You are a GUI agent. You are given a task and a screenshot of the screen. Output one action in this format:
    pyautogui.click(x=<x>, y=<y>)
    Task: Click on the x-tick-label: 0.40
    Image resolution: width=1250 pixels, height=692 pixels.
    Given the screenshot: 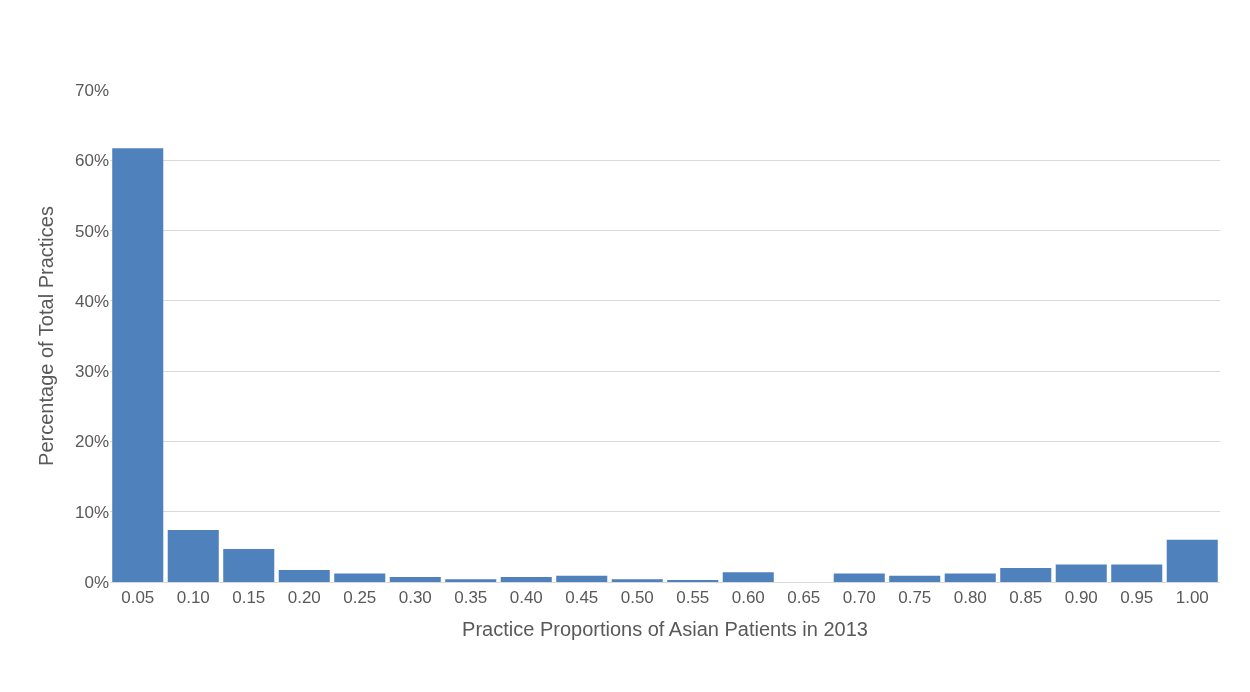 What is the action you would take?
    pyautogui.click(x=526, y=598)
    